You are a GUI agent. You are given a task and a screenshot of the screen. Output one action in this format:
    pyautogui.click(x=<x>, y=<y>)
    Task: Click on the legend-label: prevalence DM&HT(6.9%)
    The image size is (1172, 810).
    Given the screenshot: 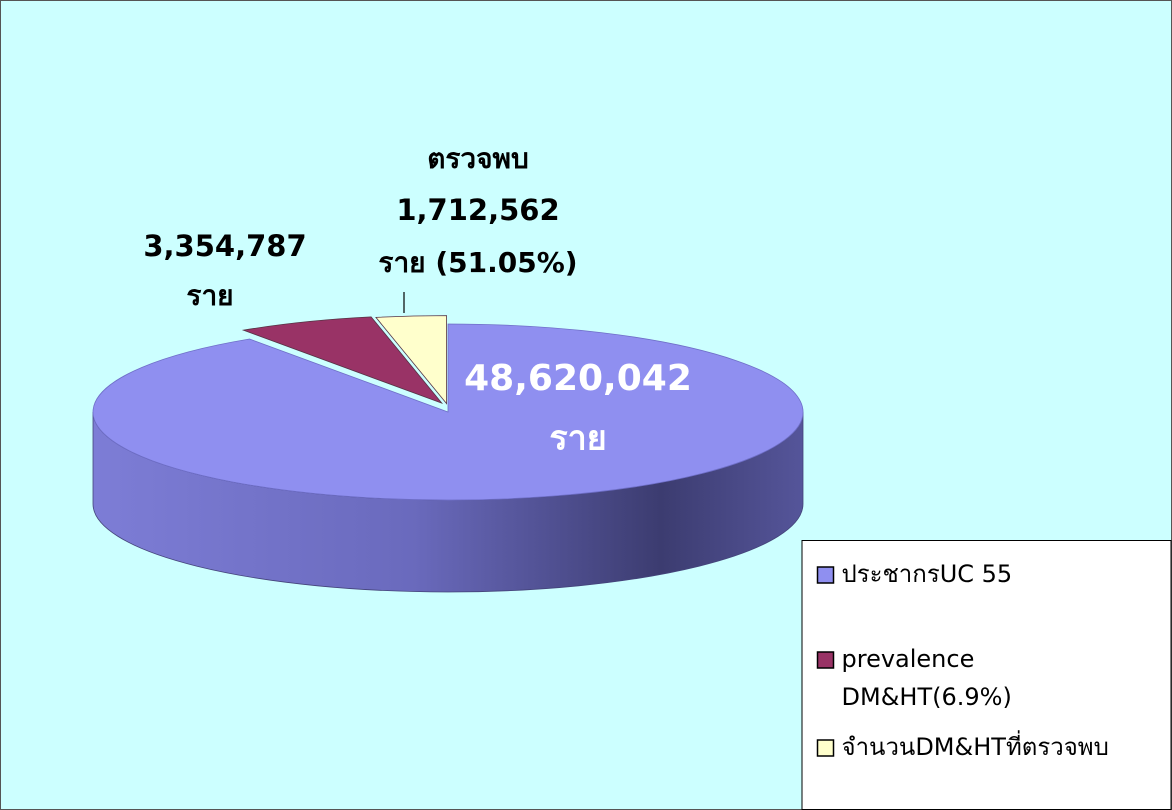 What is the action you would take?
    pyautogui.click(x=927, y=678)
    